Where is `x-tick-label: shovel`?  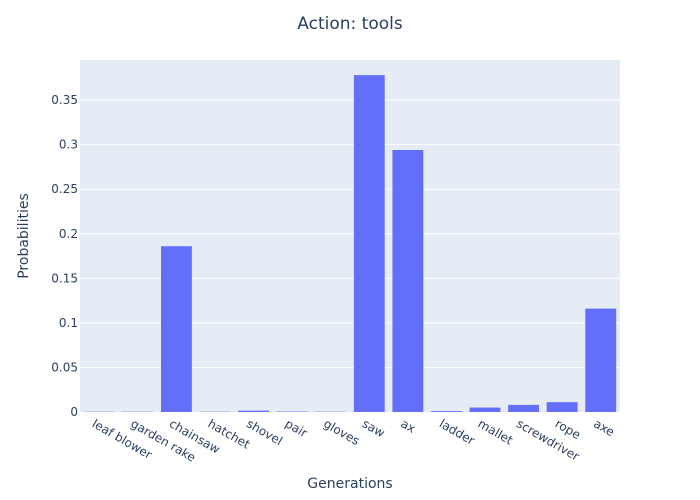 x-tick-label: shovel is located at coordinates (264, 432).